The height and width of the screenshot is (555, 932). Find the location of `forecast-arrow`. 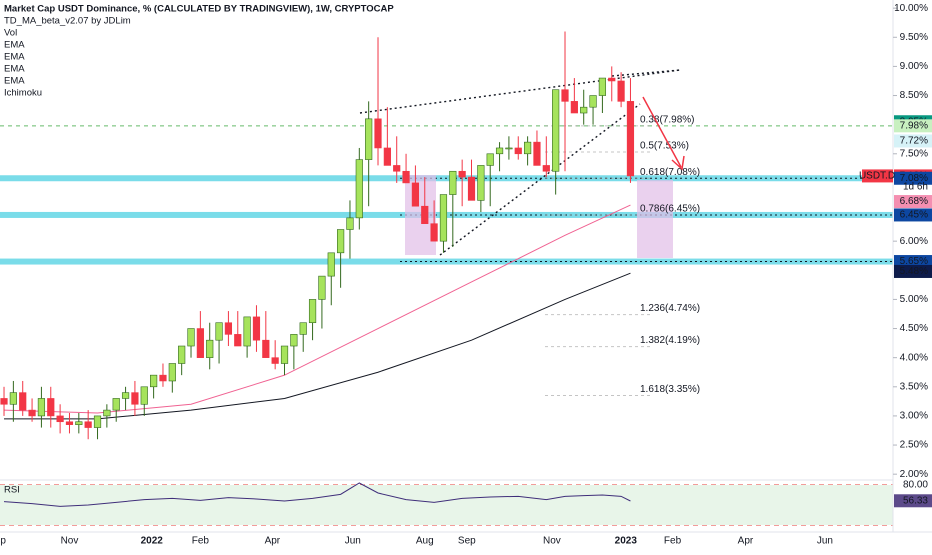

forecast-arrow is located at coordinates (663, 133).